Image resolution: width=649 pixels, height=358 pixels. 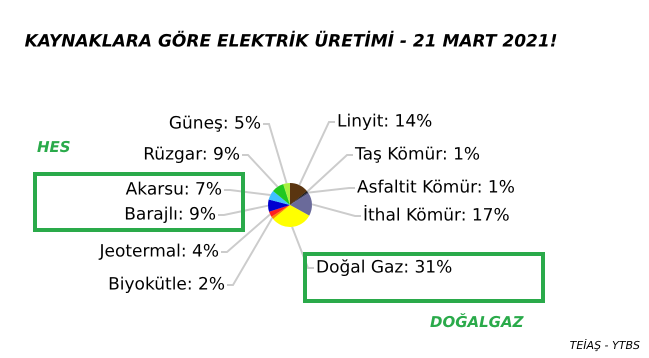 I want to click on slice-label: İthal Kömür: 17%, so click(x=436, y=215).